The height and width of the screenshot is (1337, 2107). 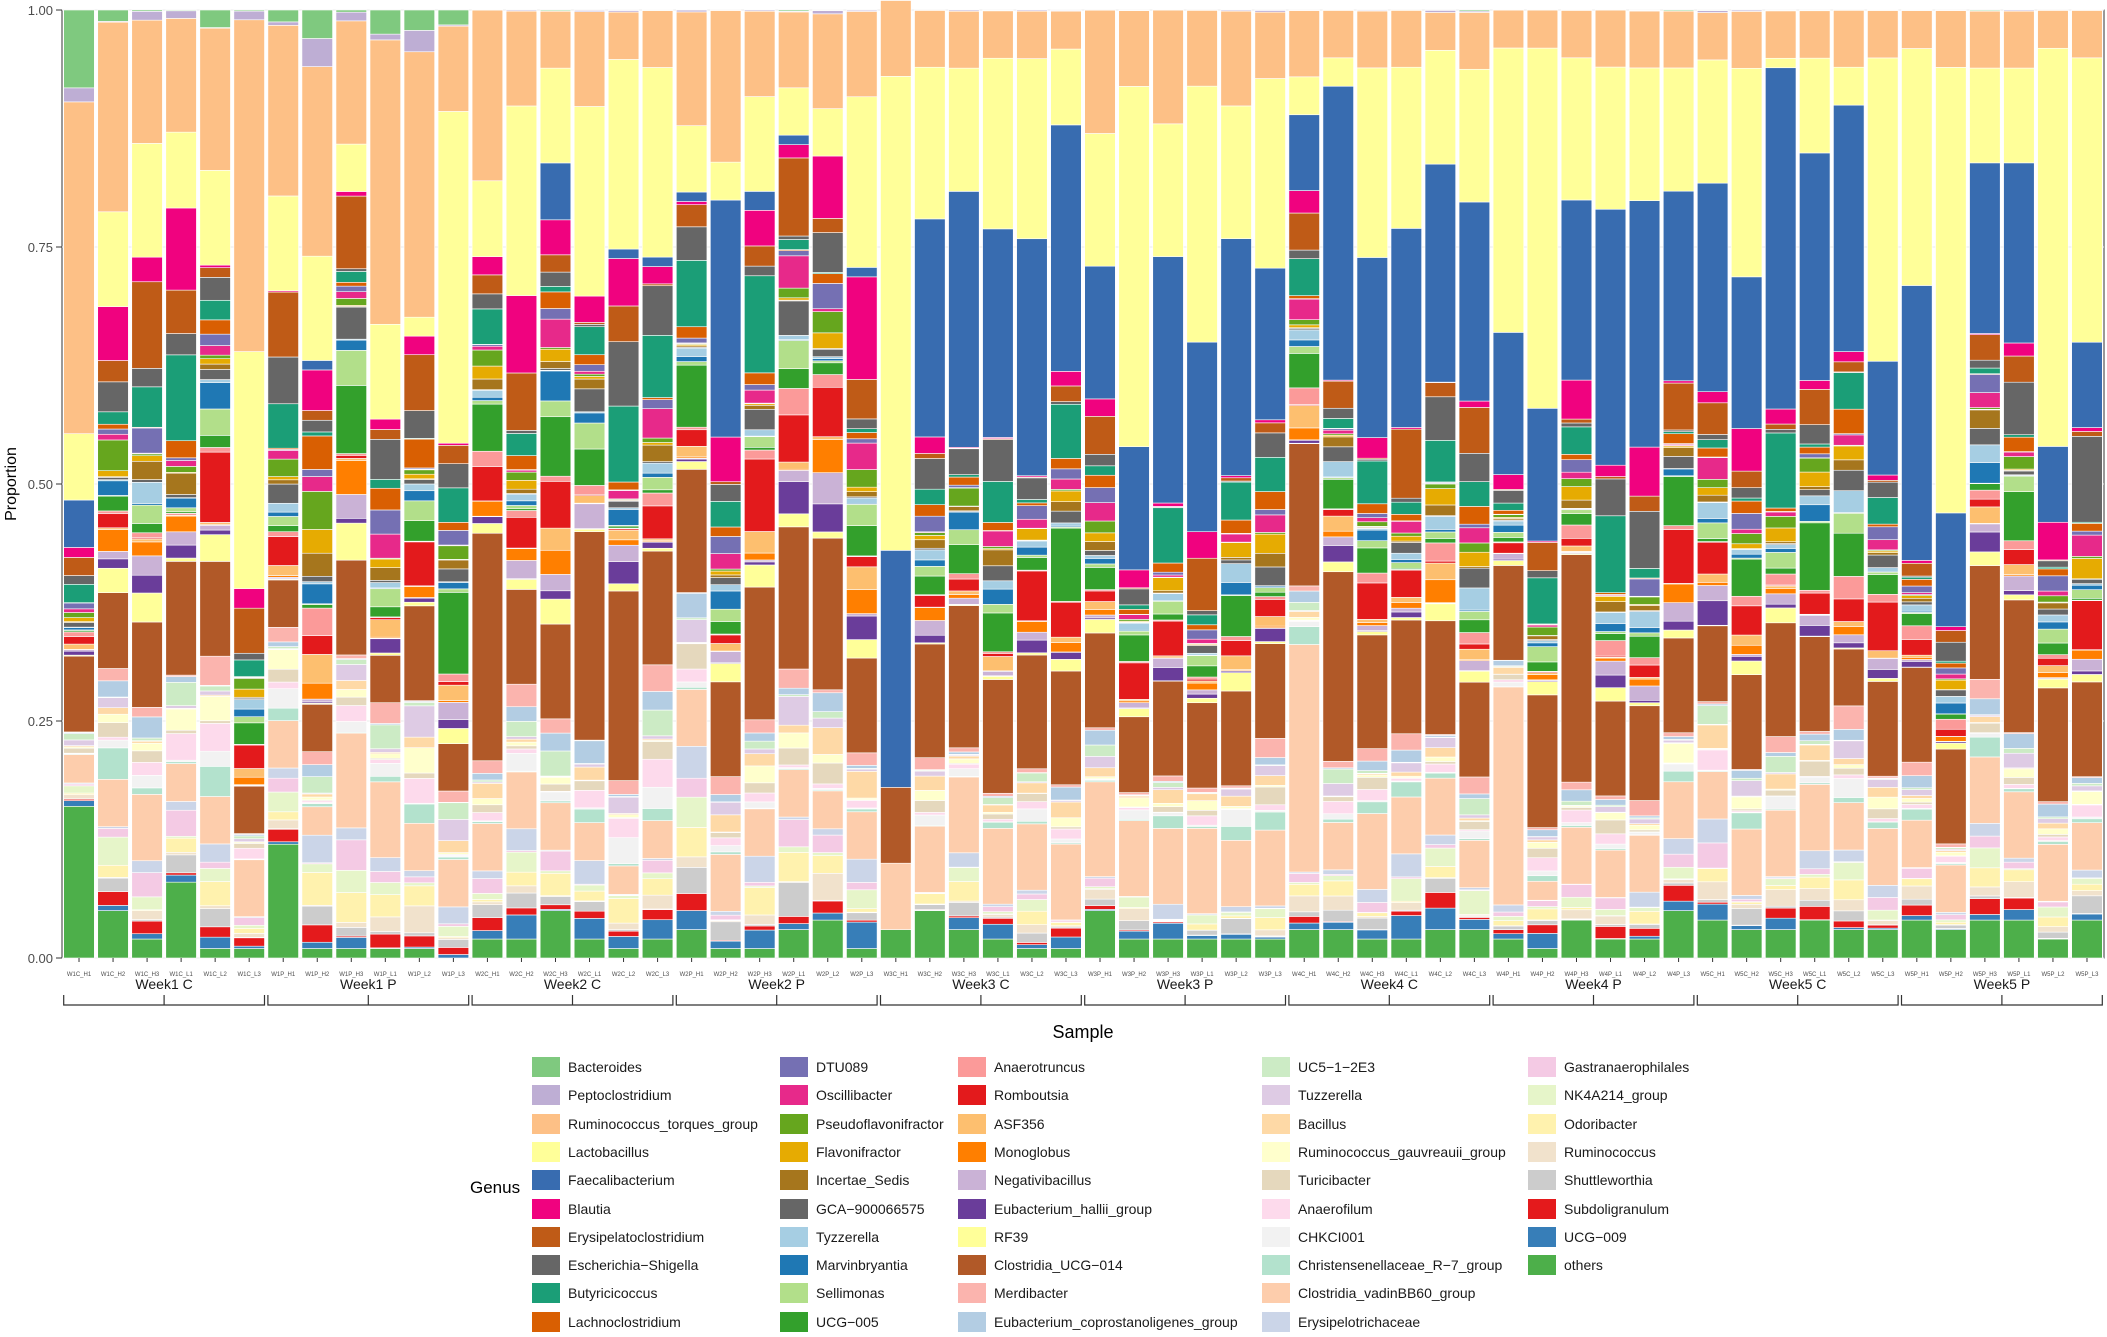 What do you see at coordinates (2053, 975) in the screenshot?
I see `x-tick-label: W5P_L2` at bounding box center [2053, 975].